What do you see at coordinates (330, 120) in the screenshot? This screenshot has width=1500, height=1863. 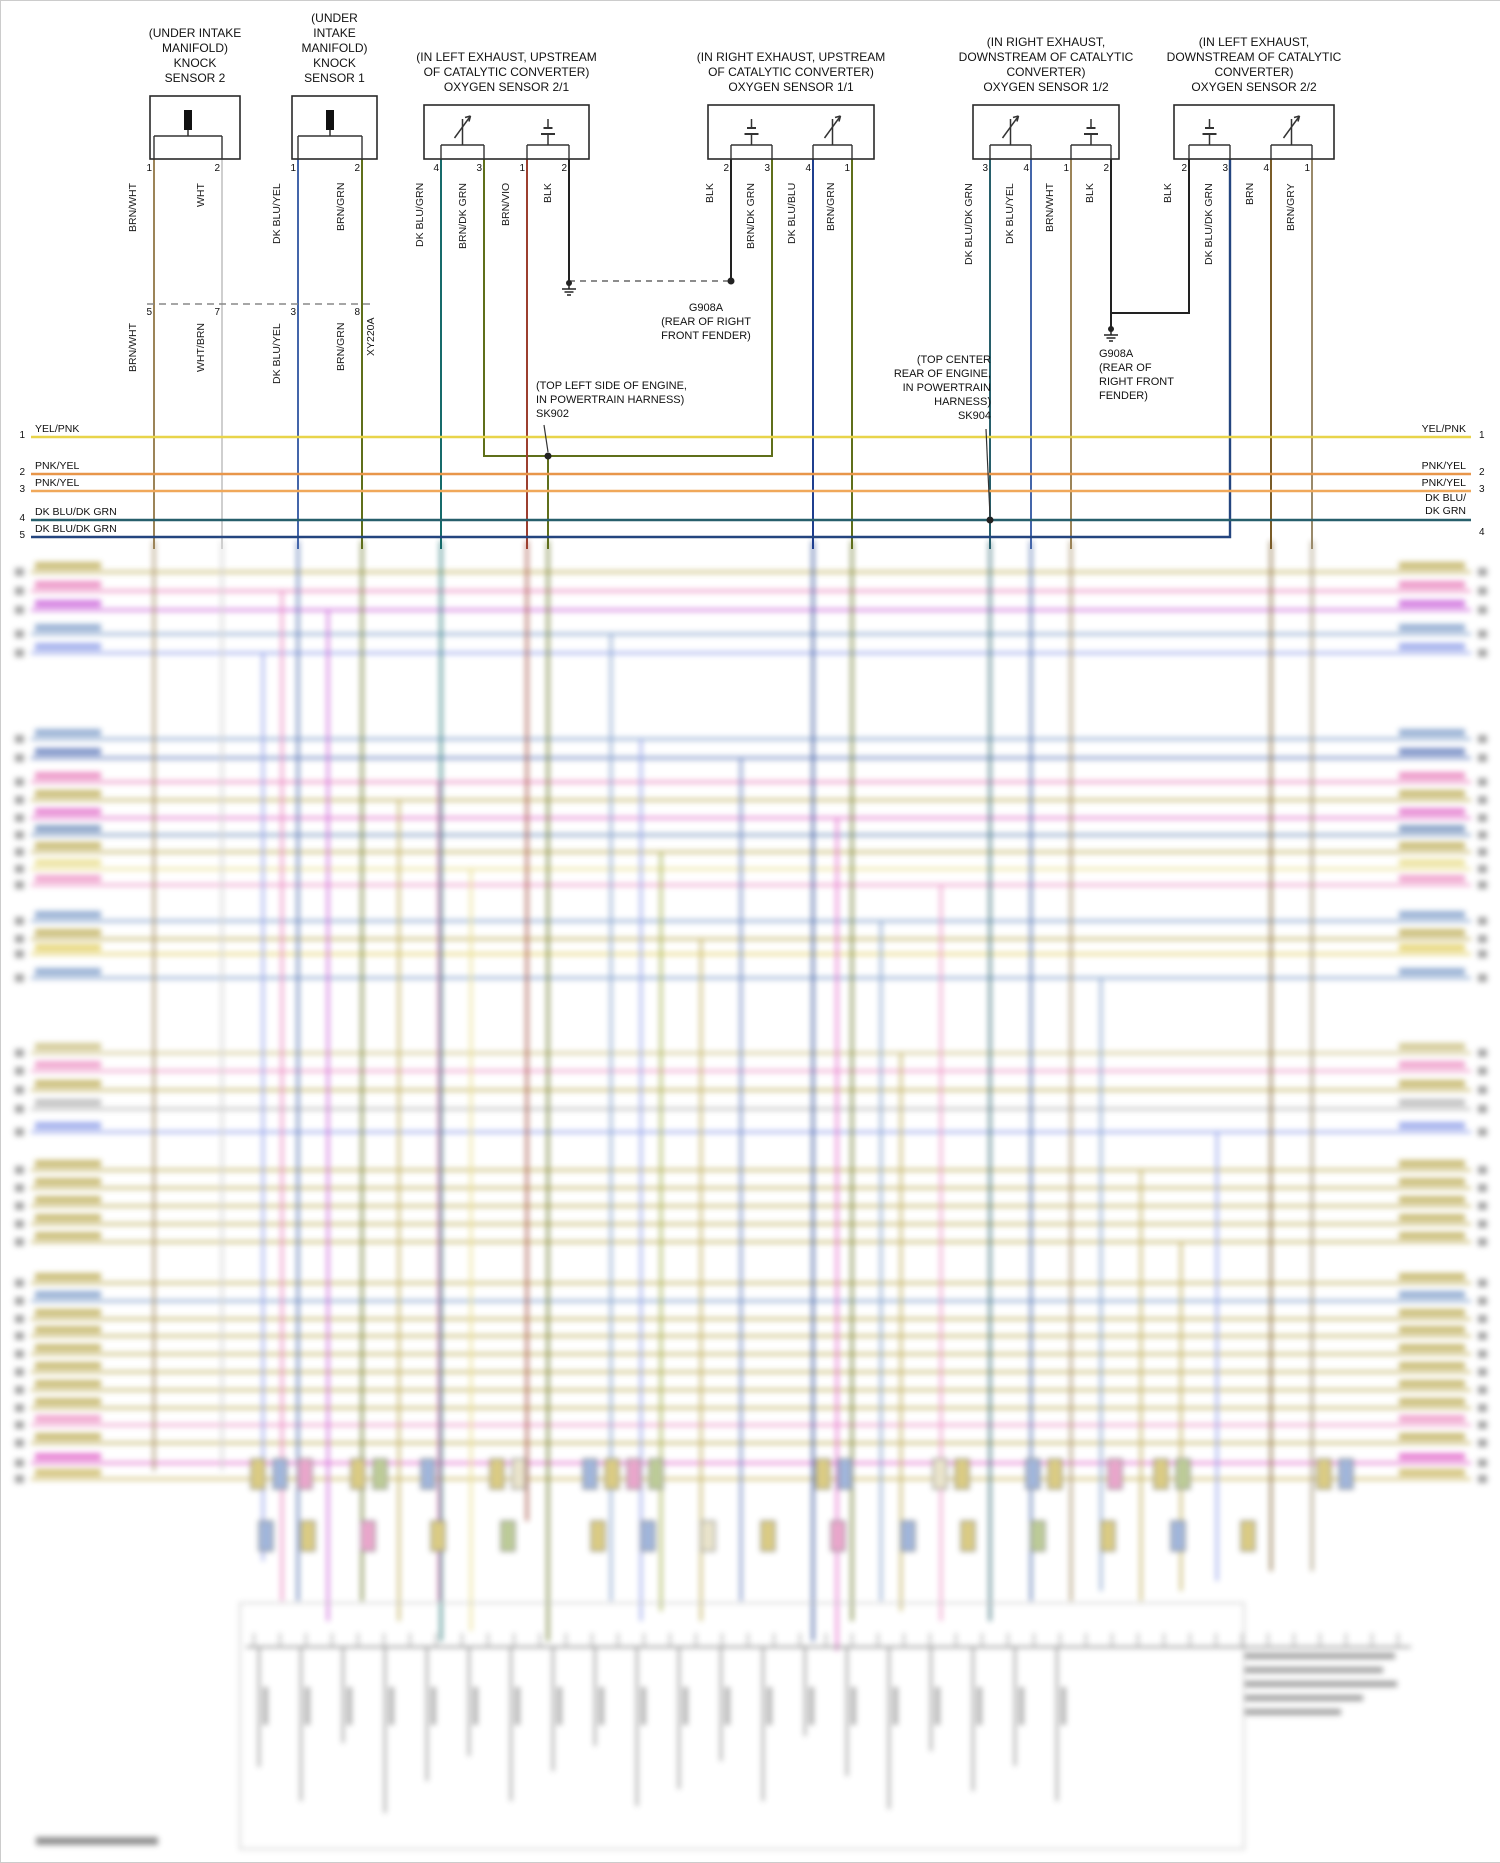 I see `piezo-element-icon` at bounding box center [330, 120].